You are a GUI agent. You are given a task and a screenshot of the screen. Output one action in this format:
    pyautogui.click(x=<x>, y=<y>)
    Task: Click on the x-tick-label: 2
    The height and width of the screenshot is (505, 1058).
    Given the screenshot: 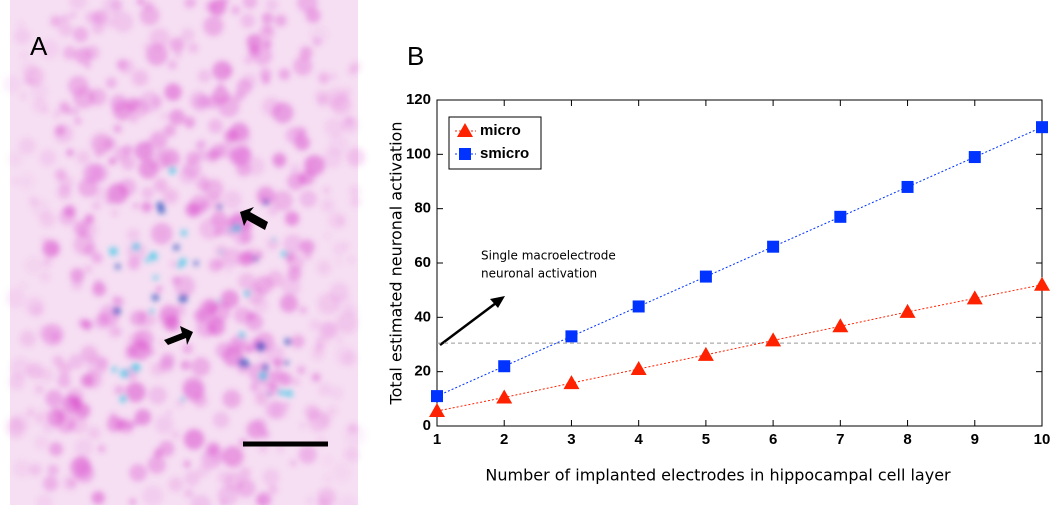 What is the action you would take?
    pyautogui.click(x=504, y=439)
    